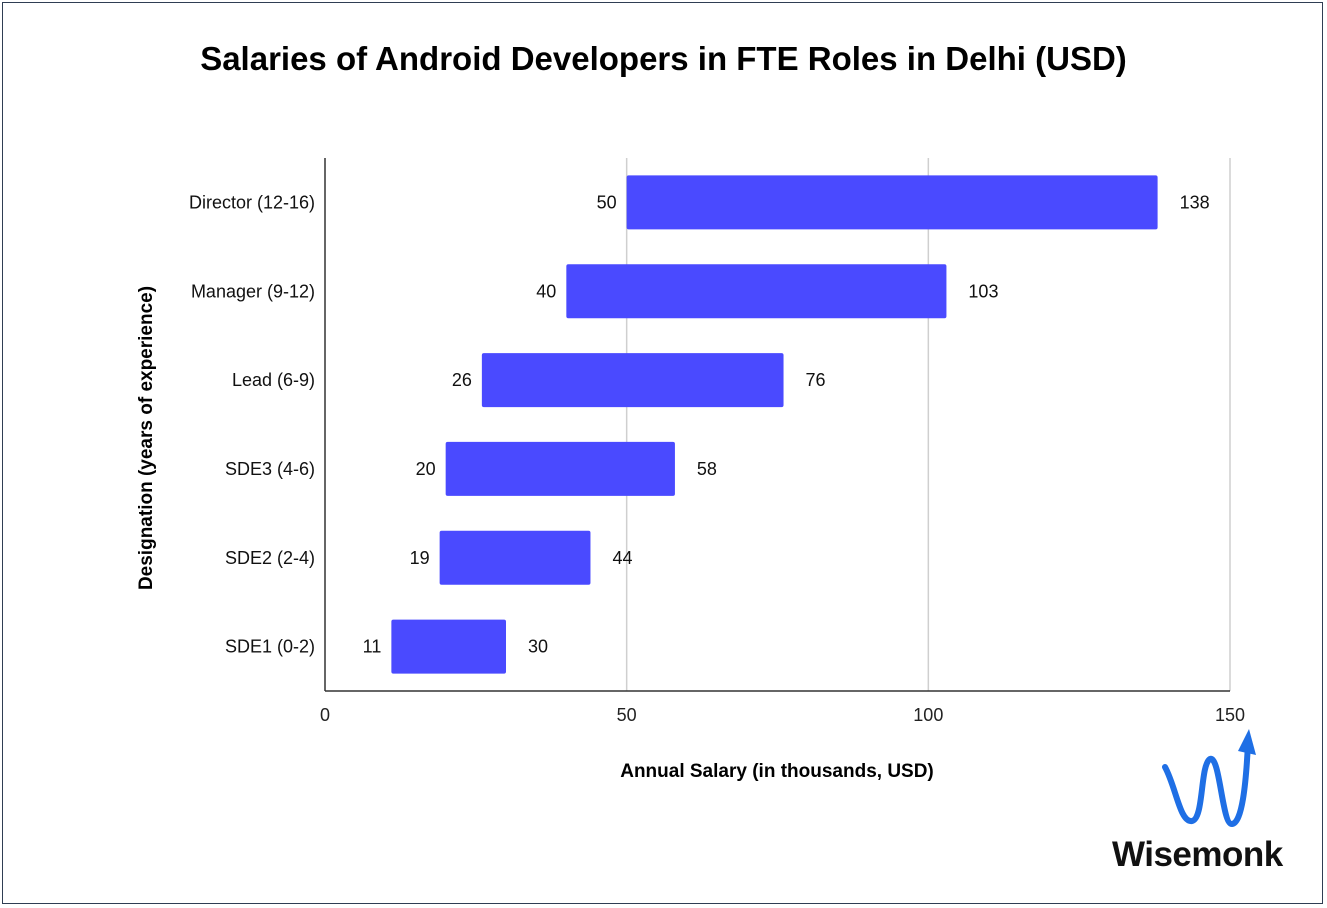 This screenshot has height=908, width=1327. Describe the element at coordinates (1230, 715) in the screenshot. I see `x-tick-label: 150` at that location.